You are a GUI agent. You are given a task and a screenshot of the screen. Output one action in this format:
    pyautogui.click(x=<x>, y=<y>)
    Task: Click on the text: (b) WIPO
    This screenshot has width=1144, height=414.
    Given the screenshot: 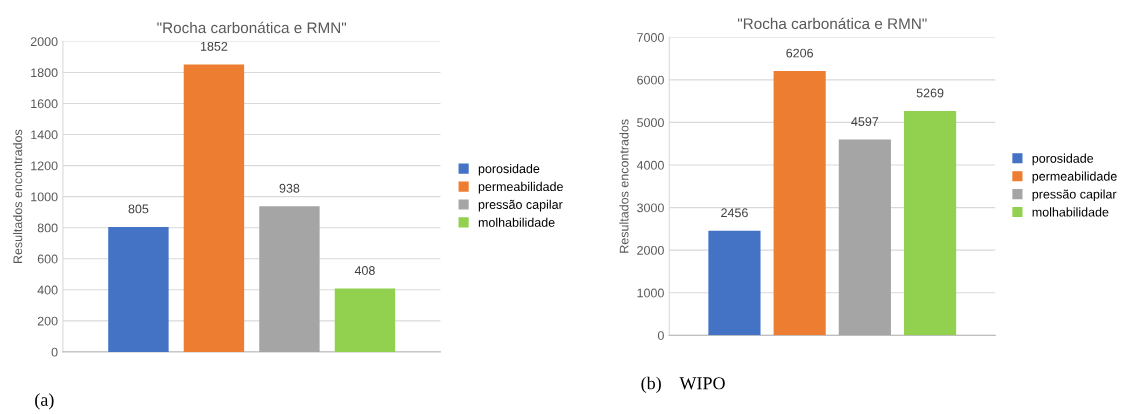 What is the action you would take?
    pyautogui.click(x=683, y=385)
    